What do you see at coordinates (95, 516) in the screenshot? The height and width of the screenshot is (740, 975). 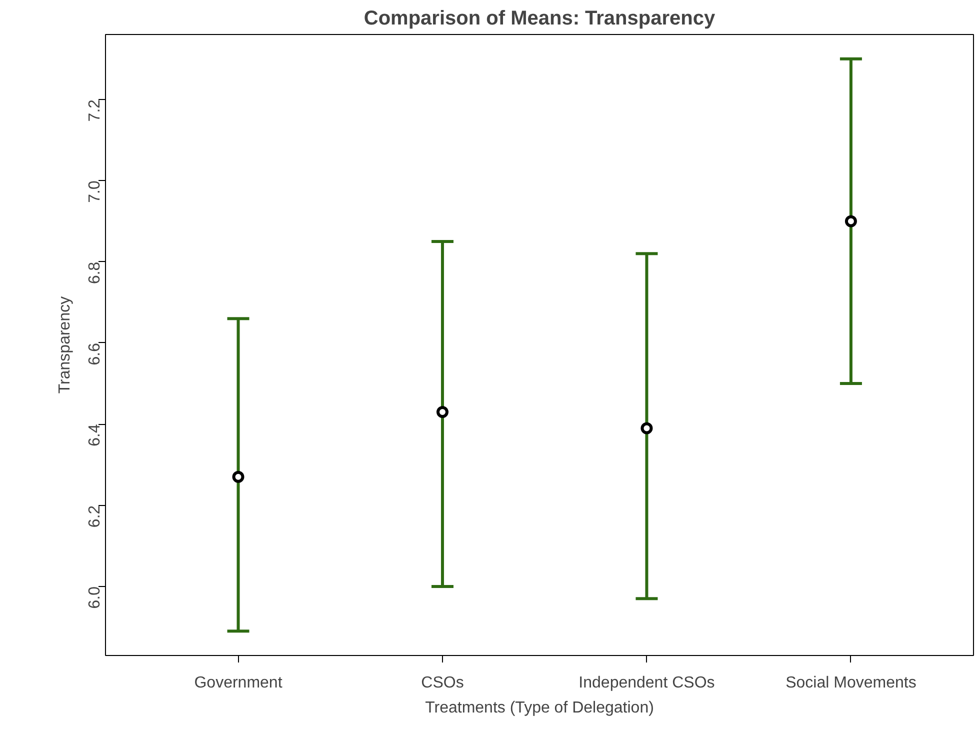 I see `y-tick-label: 6.2` at bounding box center [95, 516].